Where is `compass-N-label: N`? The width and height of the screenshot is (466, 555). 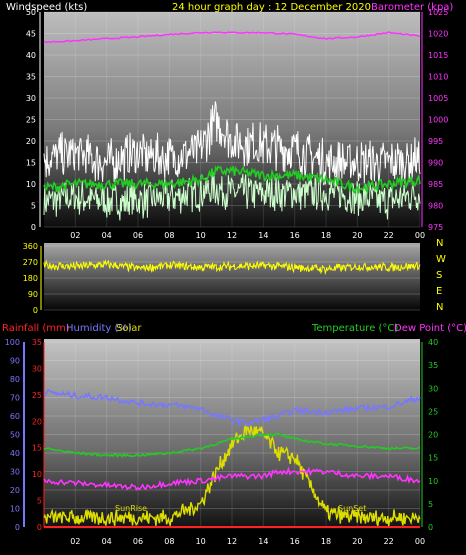 compass-N-label: N is located at coordinates (439, 307).